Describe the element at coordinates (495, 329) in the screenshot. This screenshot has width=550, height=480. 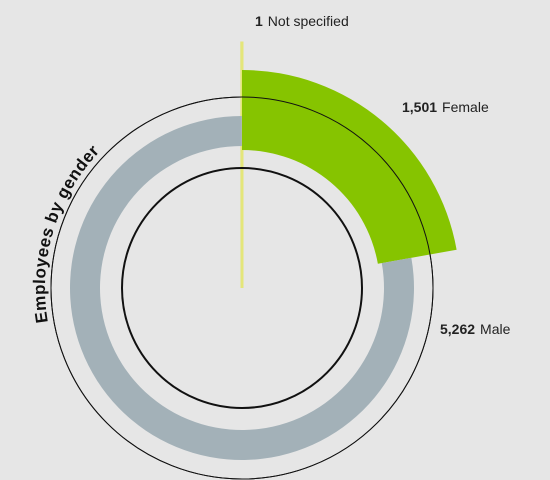
I see `category-label: Male` at that location.